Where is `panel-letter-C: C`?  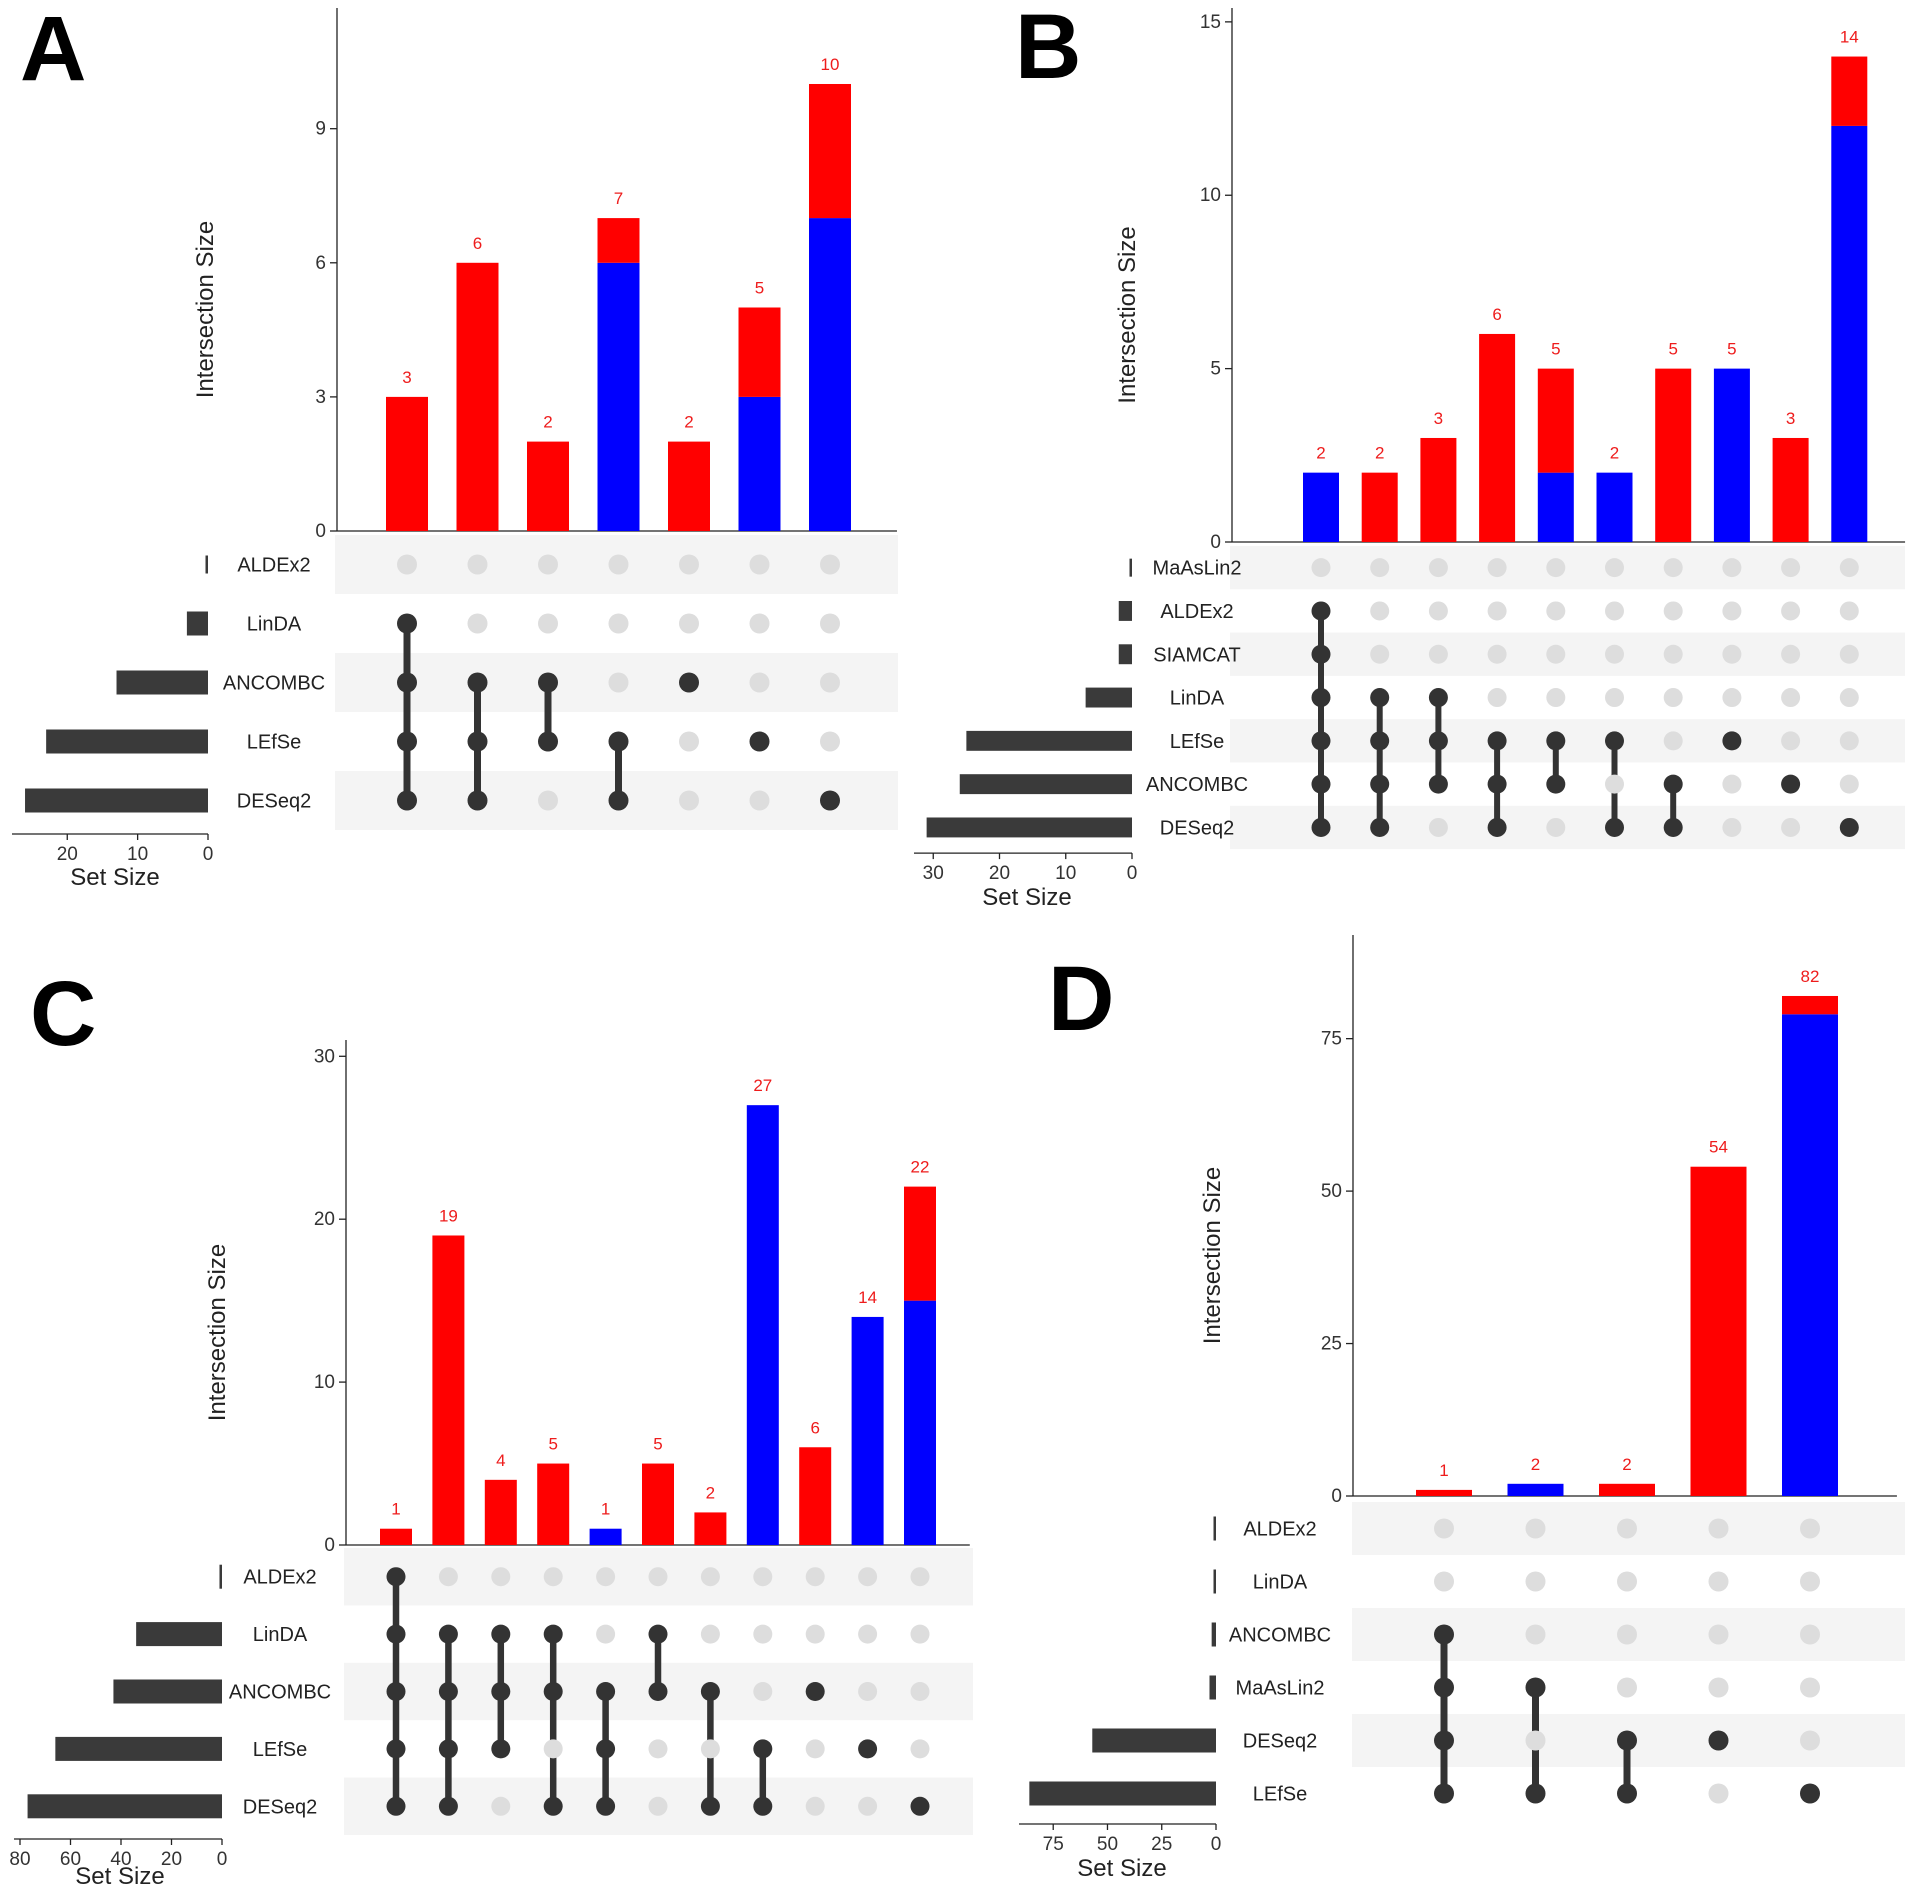 panel-letter-C: C is located at coordinates (63, 1014).